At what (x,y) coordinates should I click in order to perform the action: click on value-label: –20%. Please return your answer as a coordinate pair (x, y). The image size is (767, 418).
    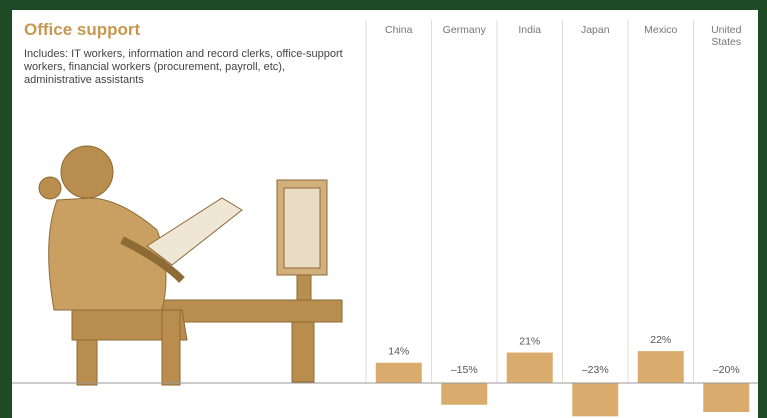
    Looking at the image, I should click on (726, 370).